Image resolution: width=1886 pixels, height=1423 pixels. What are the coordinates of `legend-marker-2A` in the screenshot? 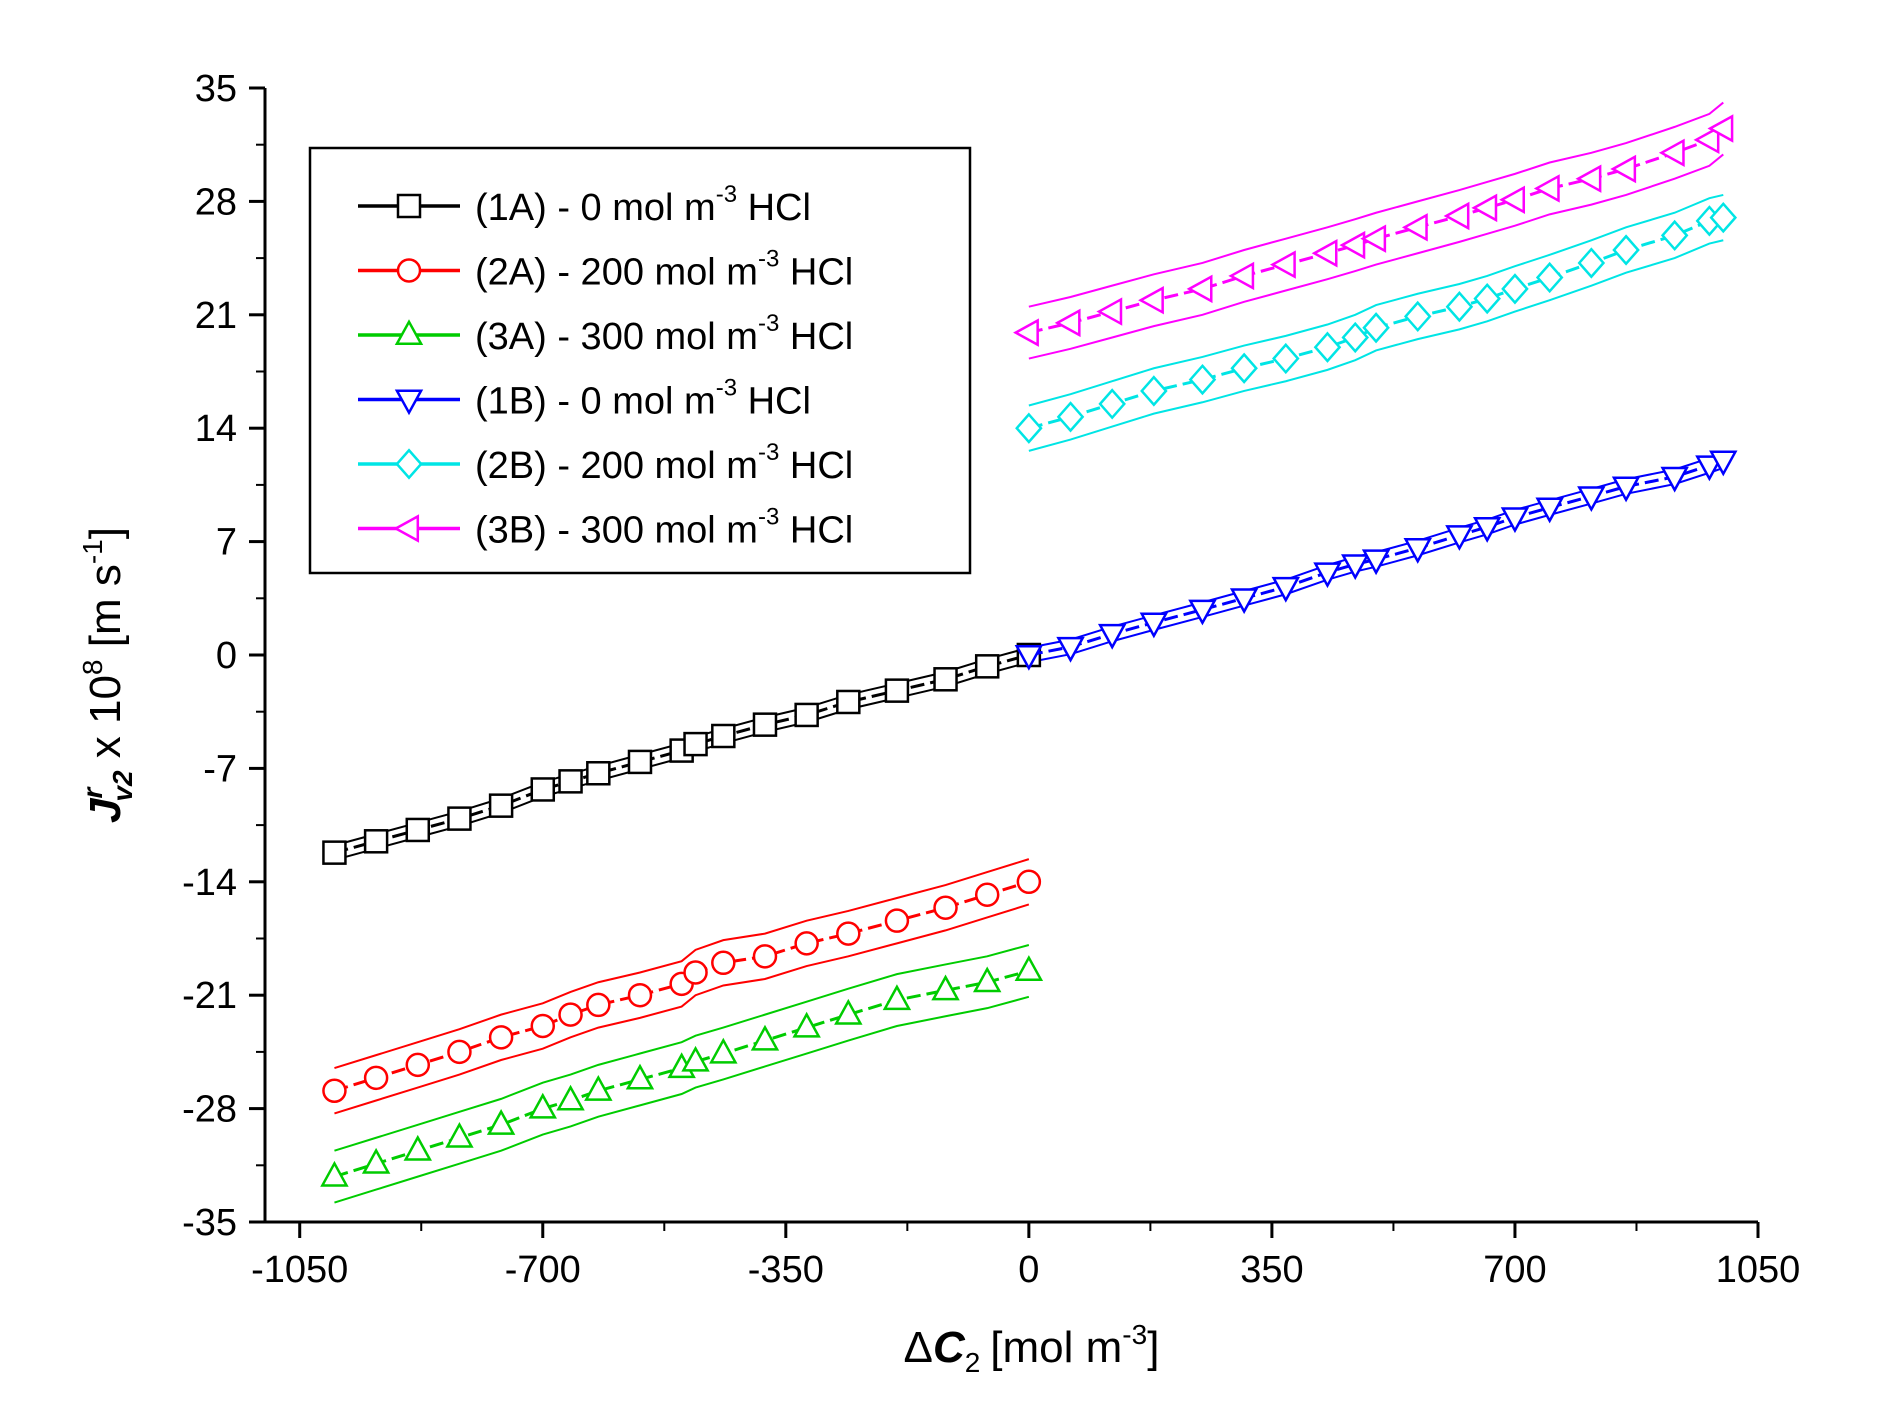 It's located at (409, 270).